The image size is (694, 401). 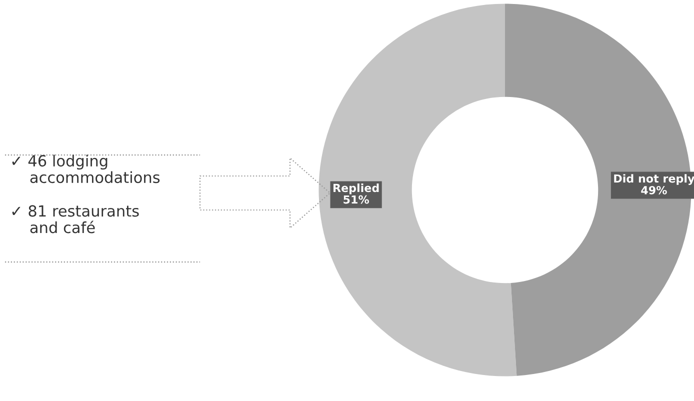 What do you see at coordinates (356, 189) in the screenshot?
I see `slice-label: Replied` at bounding box center [356, 189].